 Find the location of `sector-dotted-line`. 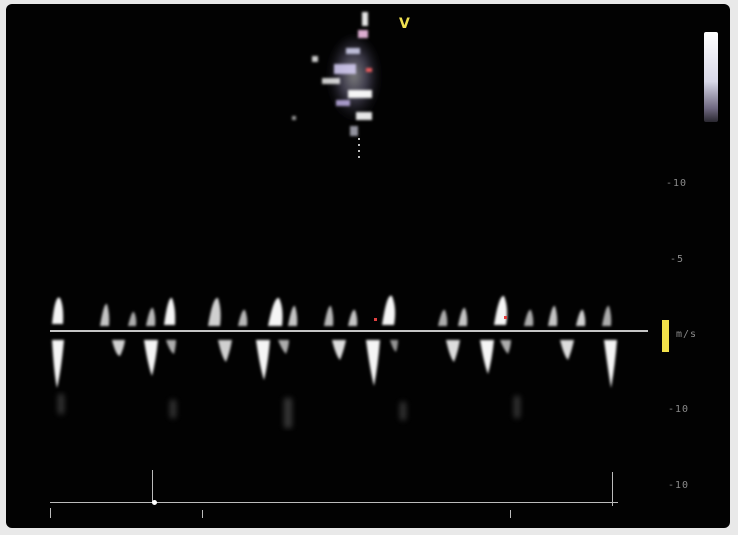

sector-dotted-line is located at coordinates (359, 148).